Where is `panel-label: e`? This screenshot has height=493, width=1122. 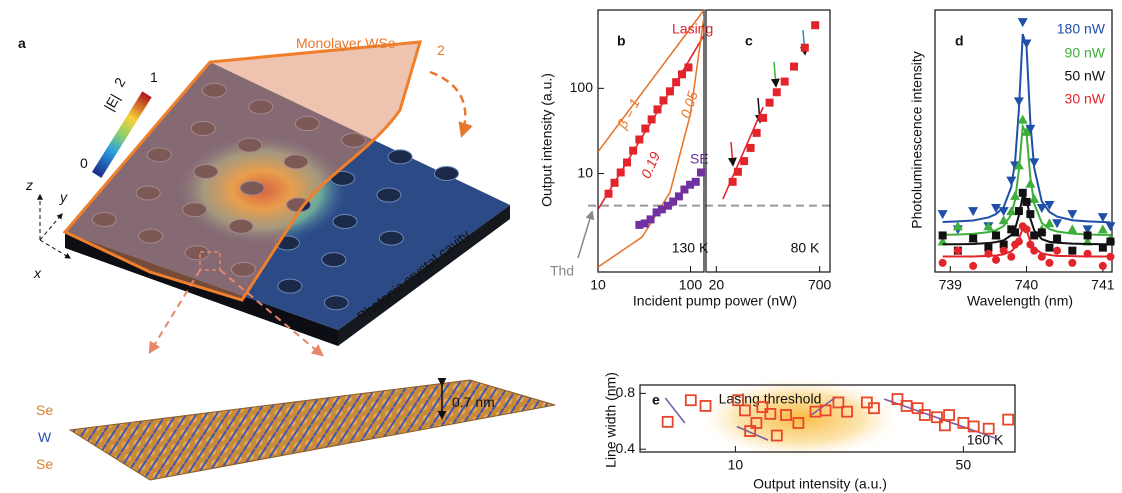
panel-label: e is located at coordinates (656, 400).